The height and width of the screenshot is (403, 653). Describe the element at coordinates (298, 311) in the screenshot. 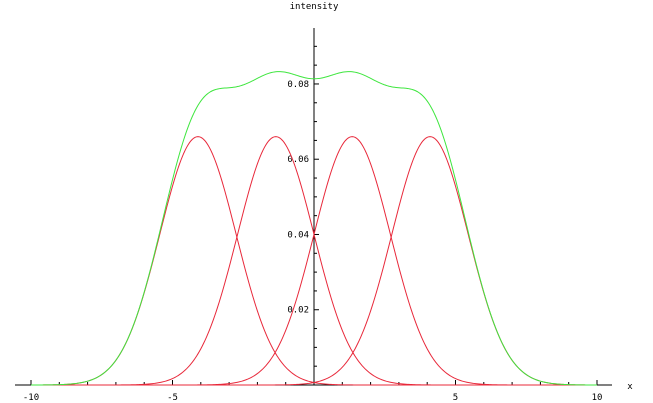

I see `y-tick-label: 0.02` at that location.